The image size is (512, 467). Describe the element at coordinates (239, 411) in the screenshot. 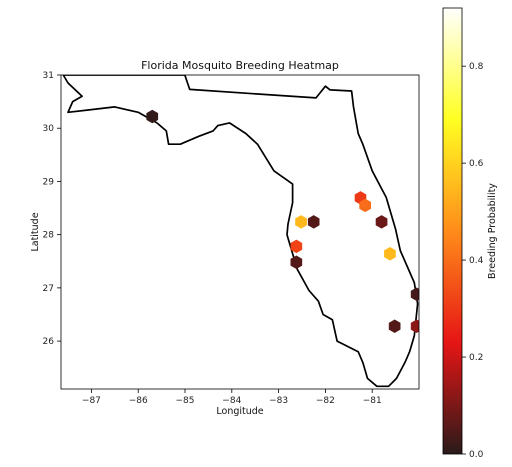

I see `x-axis-label: Longitude` at that location.